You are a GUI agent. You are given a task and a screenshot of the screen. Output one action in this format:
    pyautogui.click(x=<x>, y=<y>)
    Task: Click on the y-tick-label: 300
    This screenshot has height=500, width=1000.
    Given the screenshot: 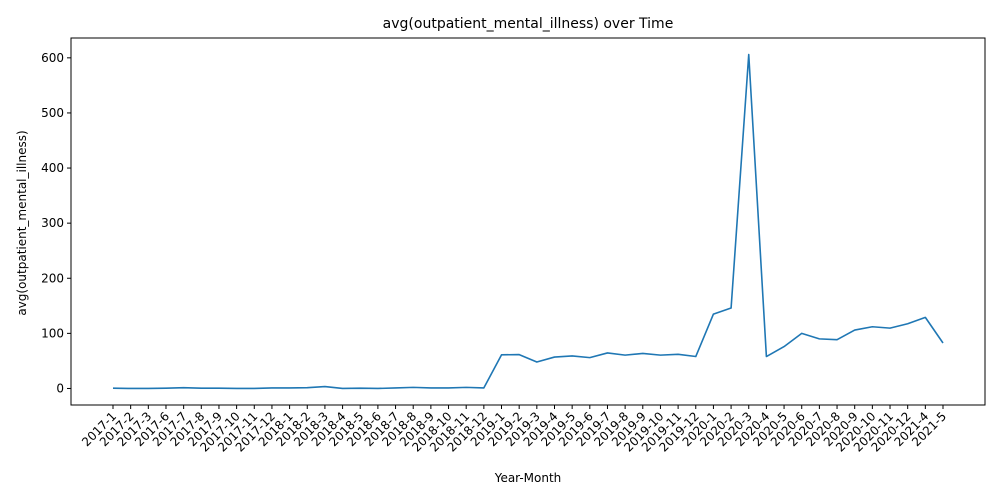 What is the action you would take?
    pyautogui.click(x=52, y=223)
    